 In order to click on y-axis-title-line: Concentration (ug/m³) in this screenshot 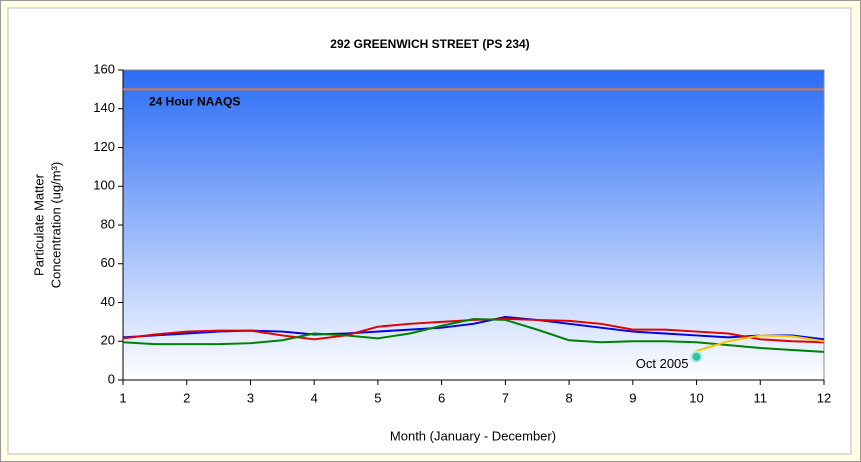, I will do `click(55, 225)`.